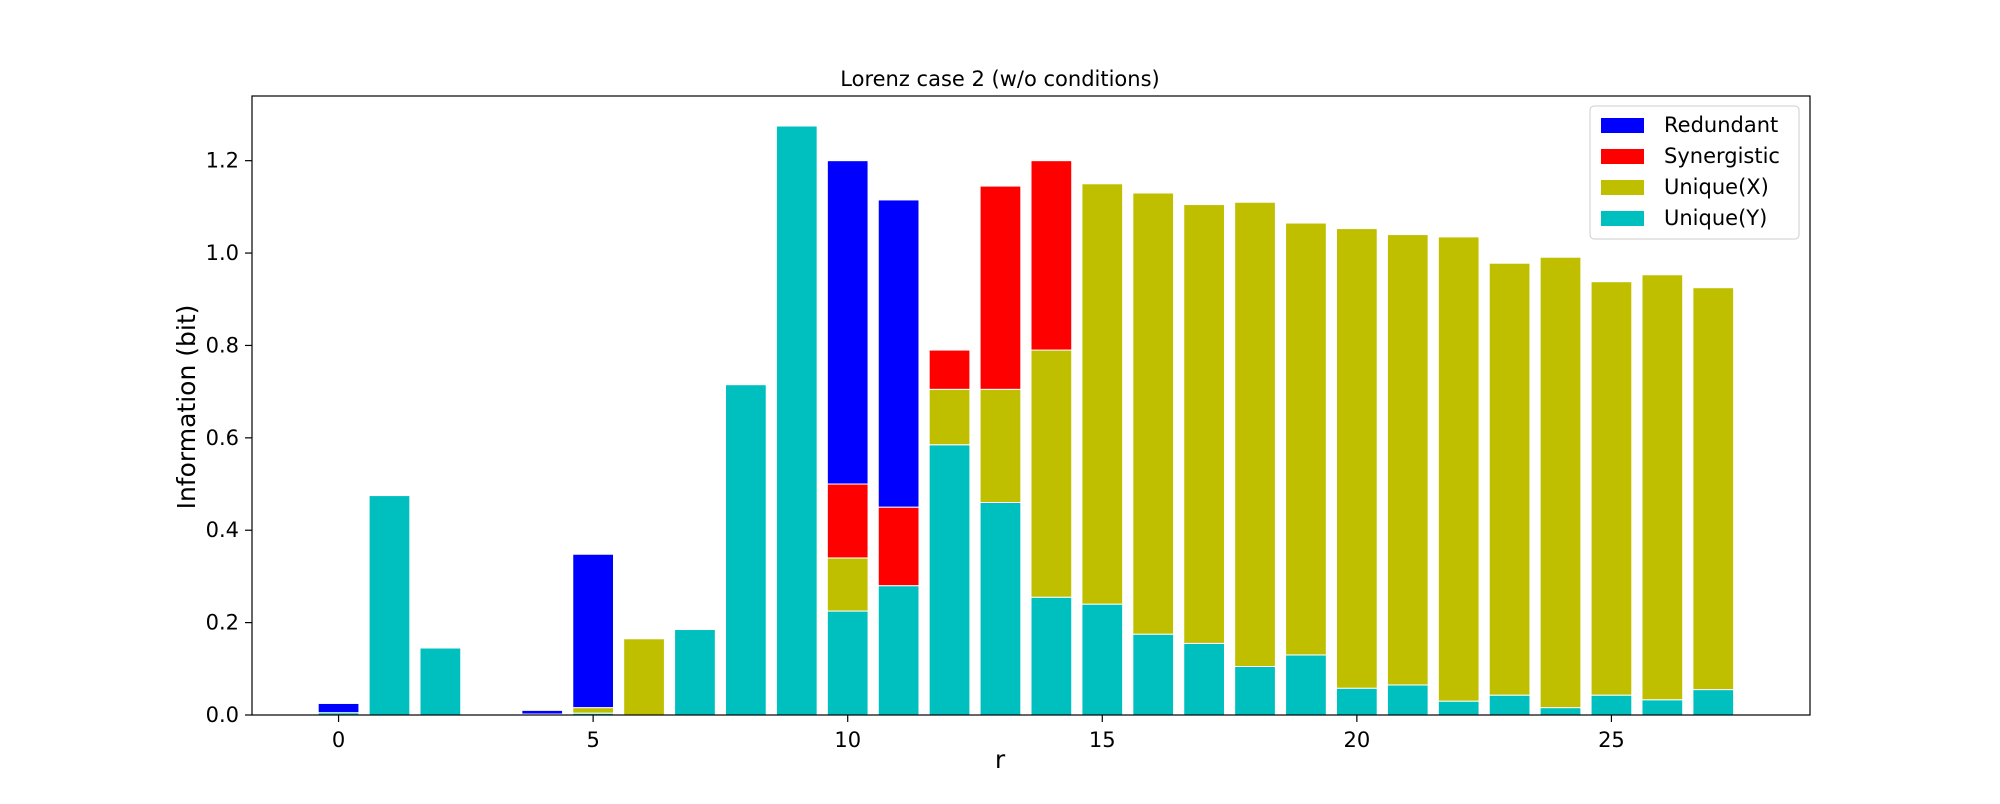 Image resolution: width=2000 pixels, height=804 pixels. Describe the element at coordinates (1713, 702) in the screenshot. I see `bar-unique-y-r27` at that location.